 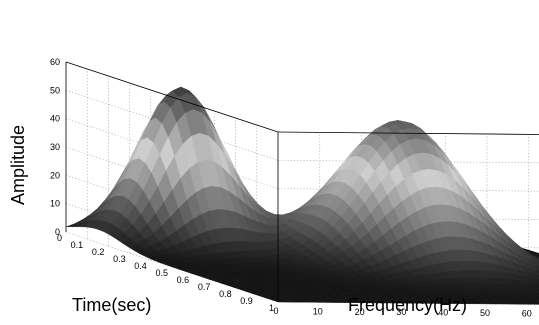 I want to click on amplitude-tick: 50, so click(x=55, y=90).